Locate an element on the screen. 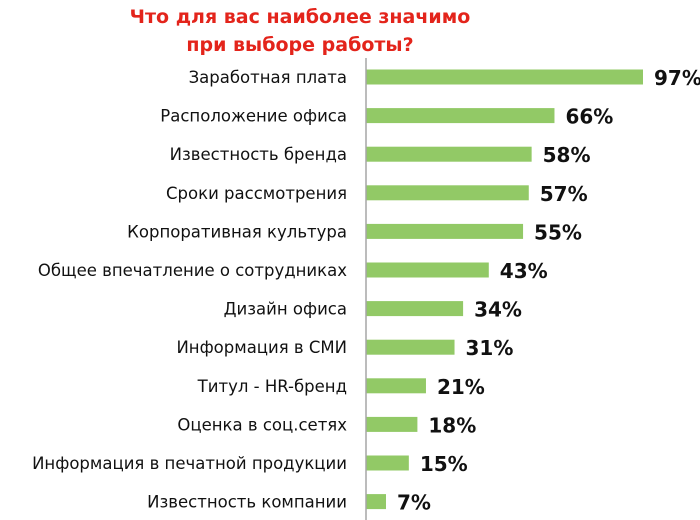  chart-title-line-1: Что для вас наиболее значимо is located at coordinates (300, 17).